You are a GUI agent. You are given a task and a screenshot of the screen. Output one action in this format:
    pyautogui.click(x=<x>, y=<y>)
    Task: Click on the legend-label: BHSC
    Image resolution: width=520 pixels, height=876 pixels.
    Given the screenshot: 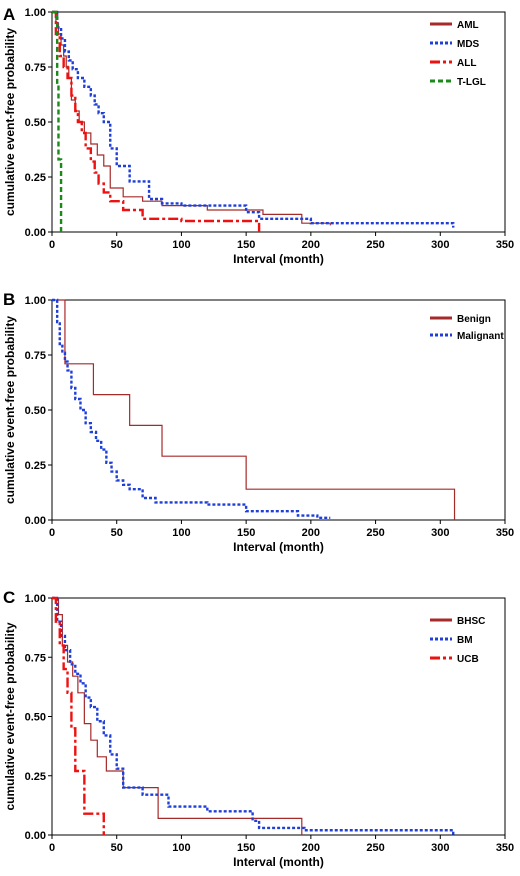 What is the action you would take?
    pyautogui.click(x=471, y=621)
    